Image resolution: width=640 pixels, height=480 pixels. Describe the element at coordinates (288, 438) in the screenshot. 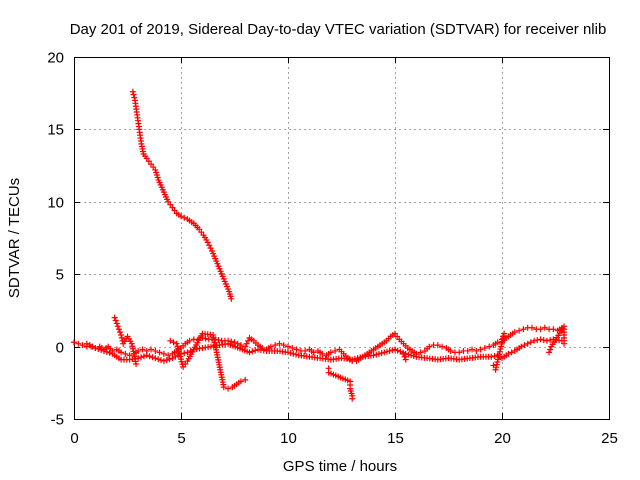

I see `x-tick-label: 10` at that location.